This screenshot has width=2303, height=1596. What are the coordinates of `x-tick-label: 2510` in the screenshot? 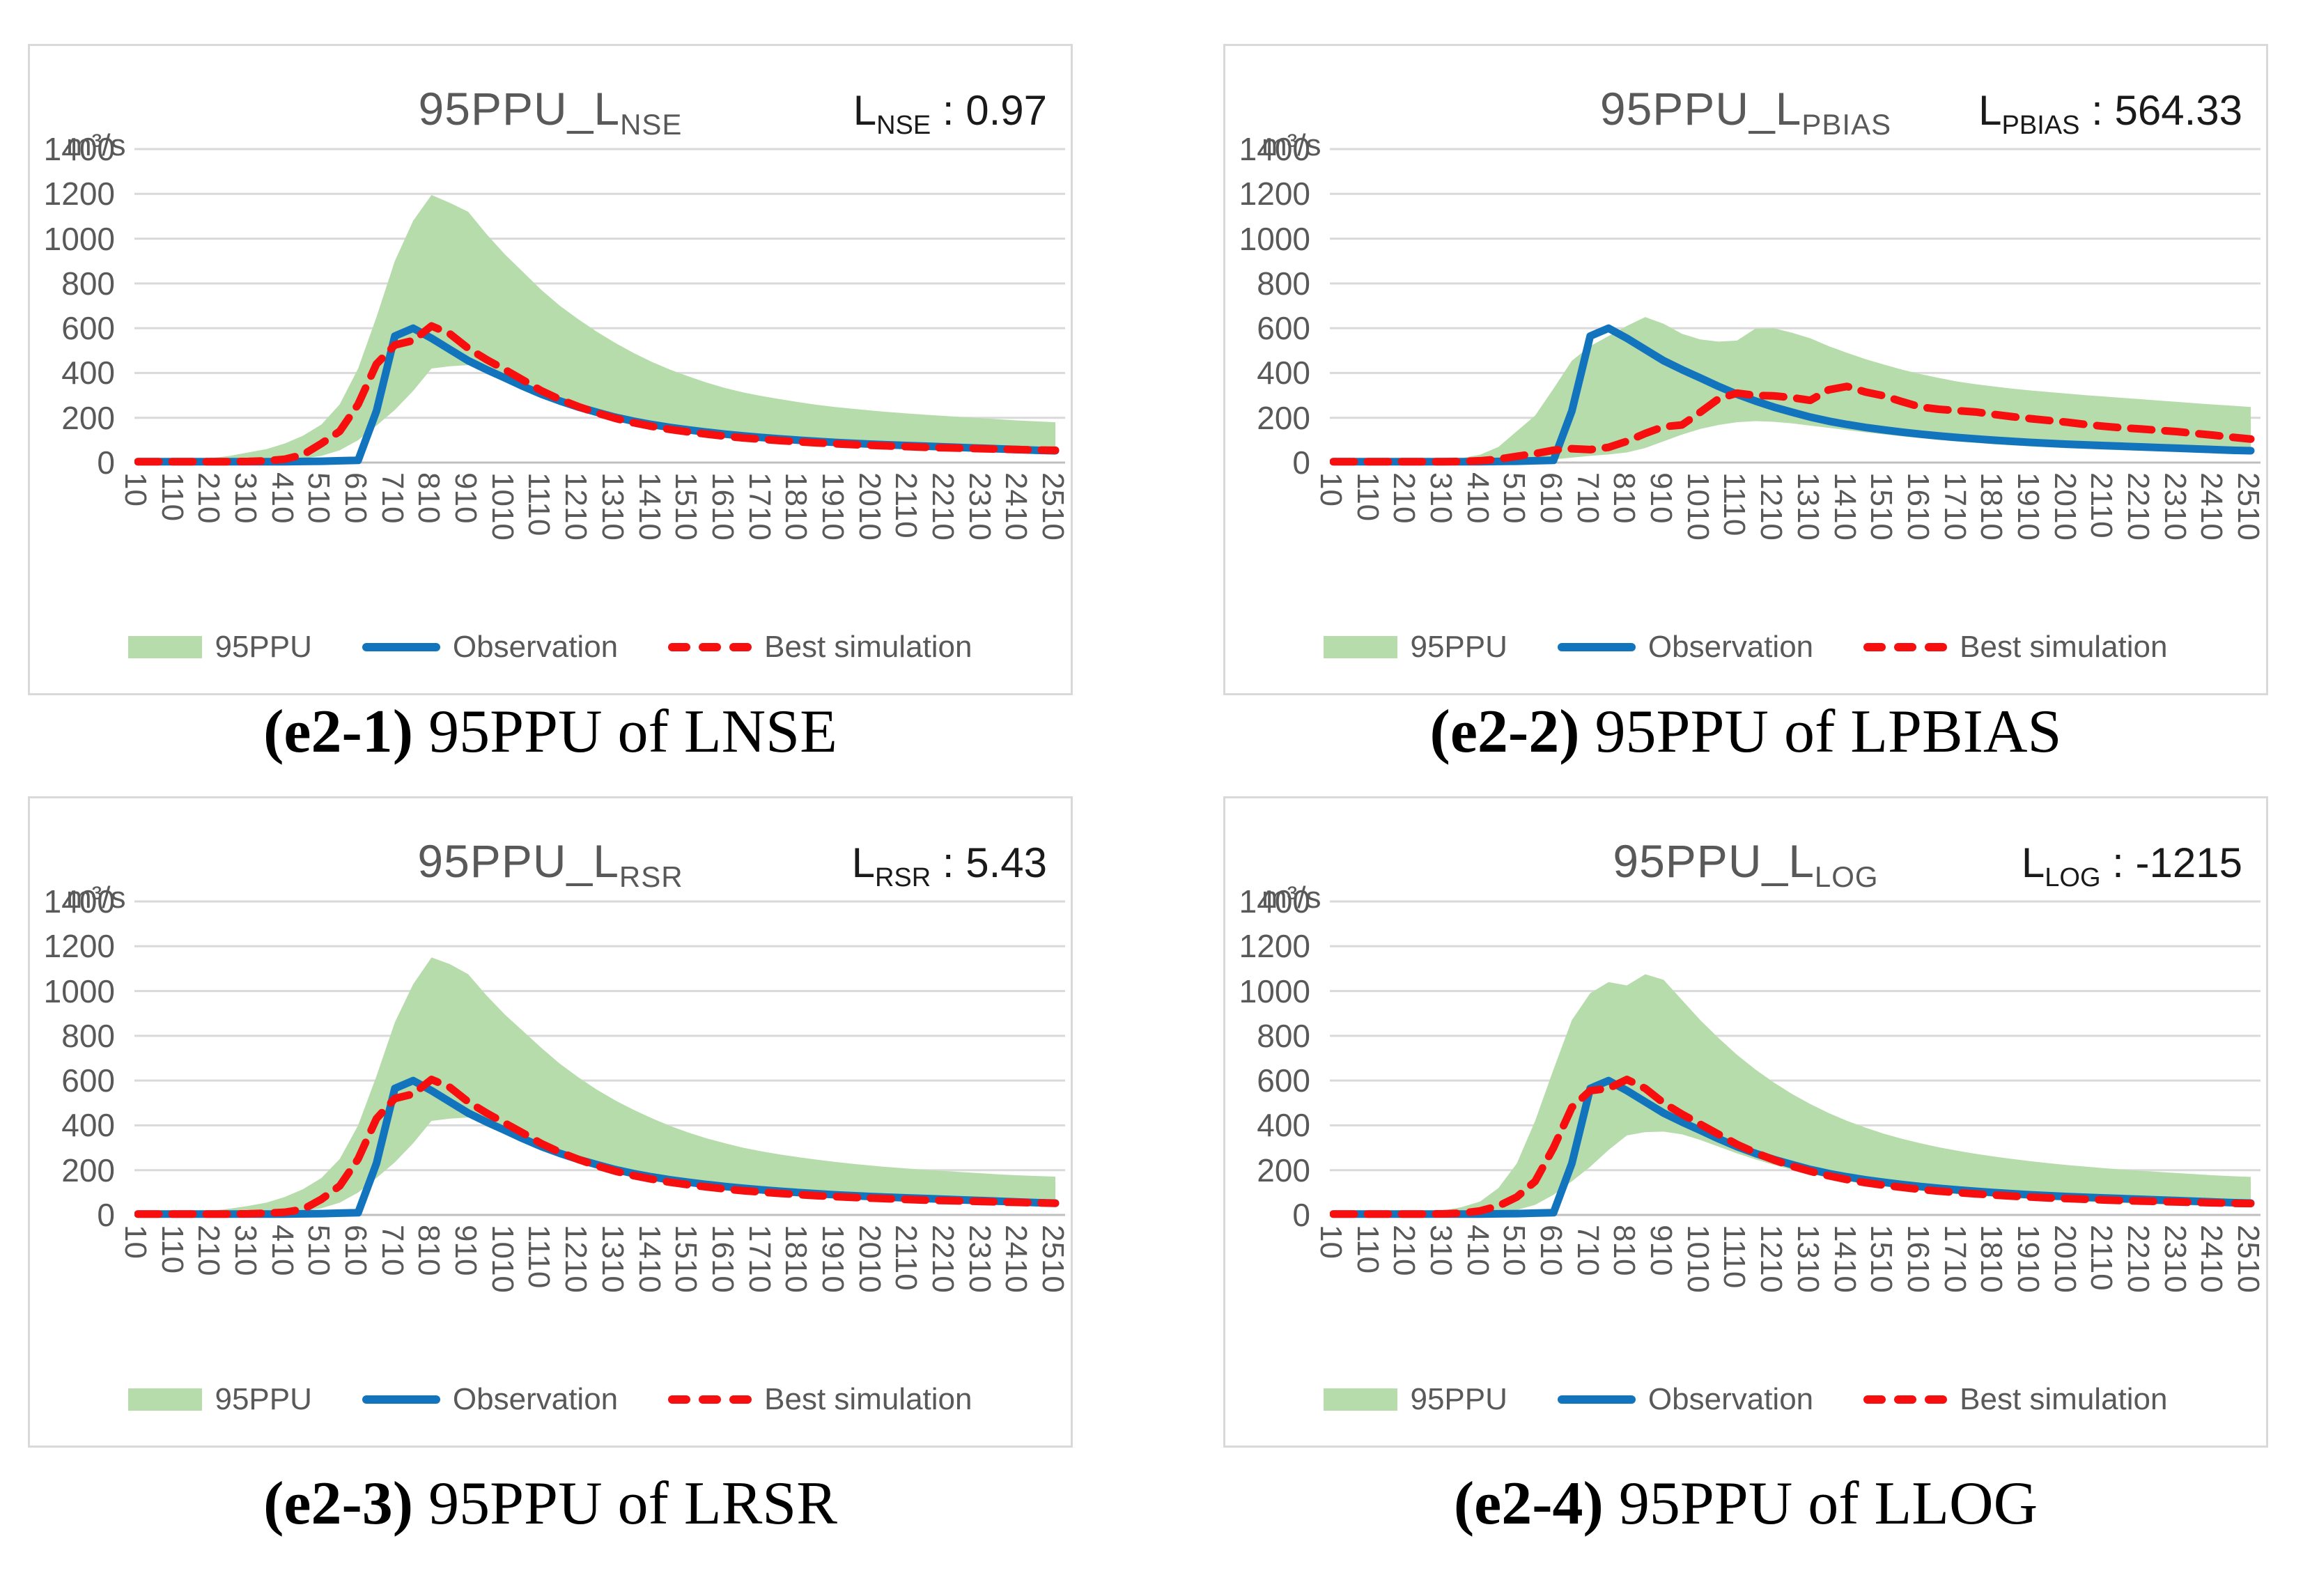 It's located at (1053, 506).